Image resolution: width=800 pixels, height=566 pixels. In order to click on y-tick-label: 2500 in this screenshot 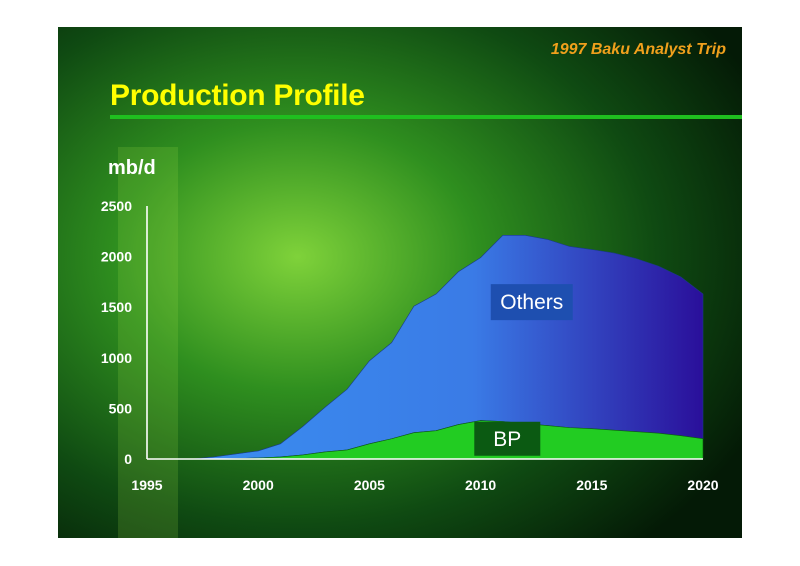, I will do `click(116, 206)`.